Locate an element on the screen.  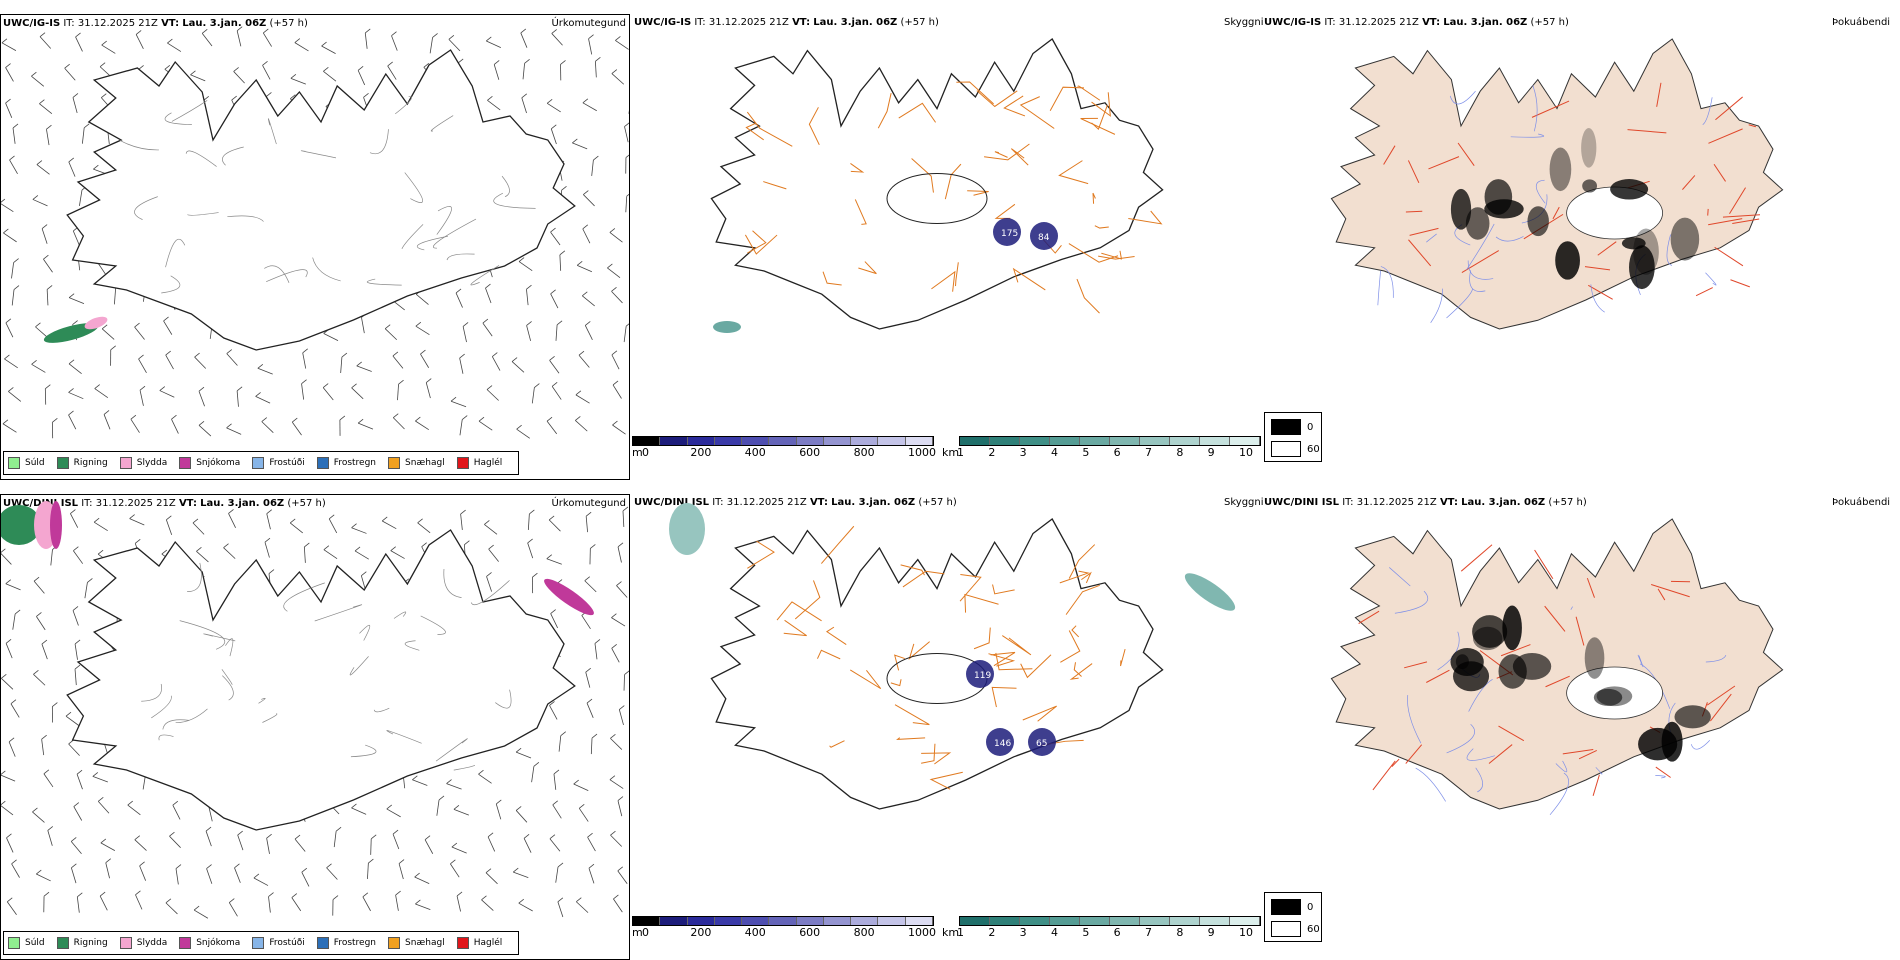
cloud-base-label: 119 is located at coordinates (982, 676).